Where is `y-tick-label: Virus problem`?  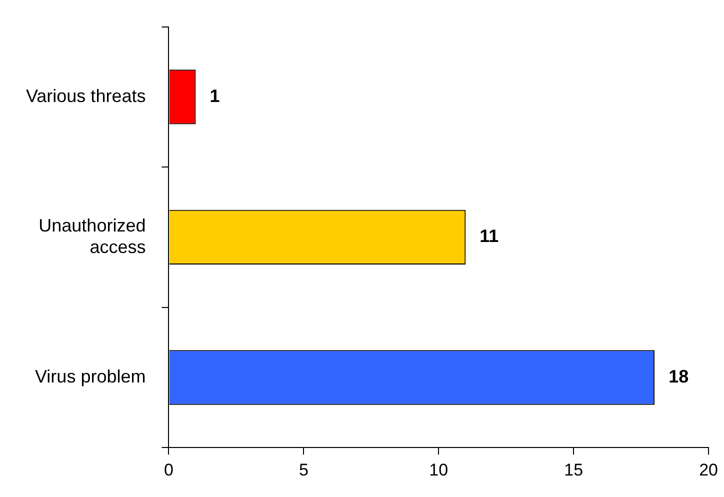 y-tick-label: Virus problem is located at coordinates (90, 376).